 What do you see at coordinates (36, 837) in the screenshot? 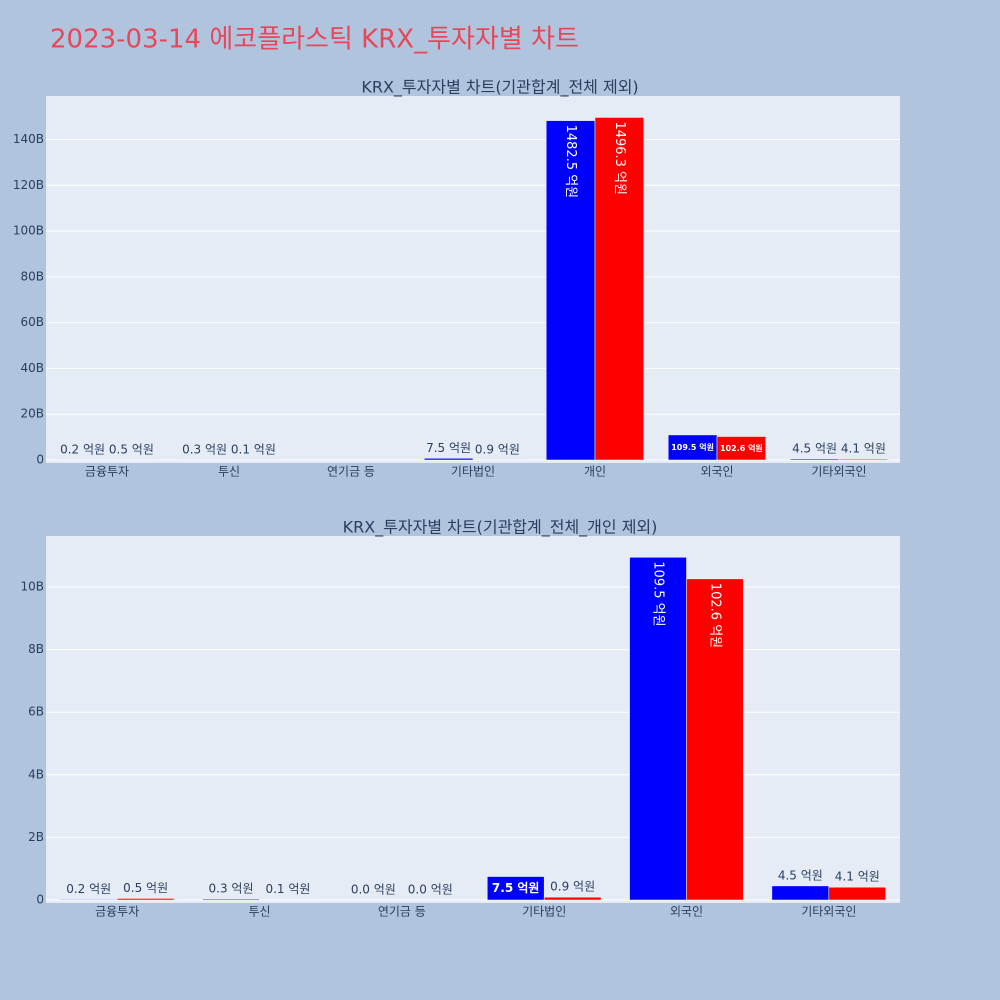
I see `y-tick-label: 2B` at bounding box center [36, 837].